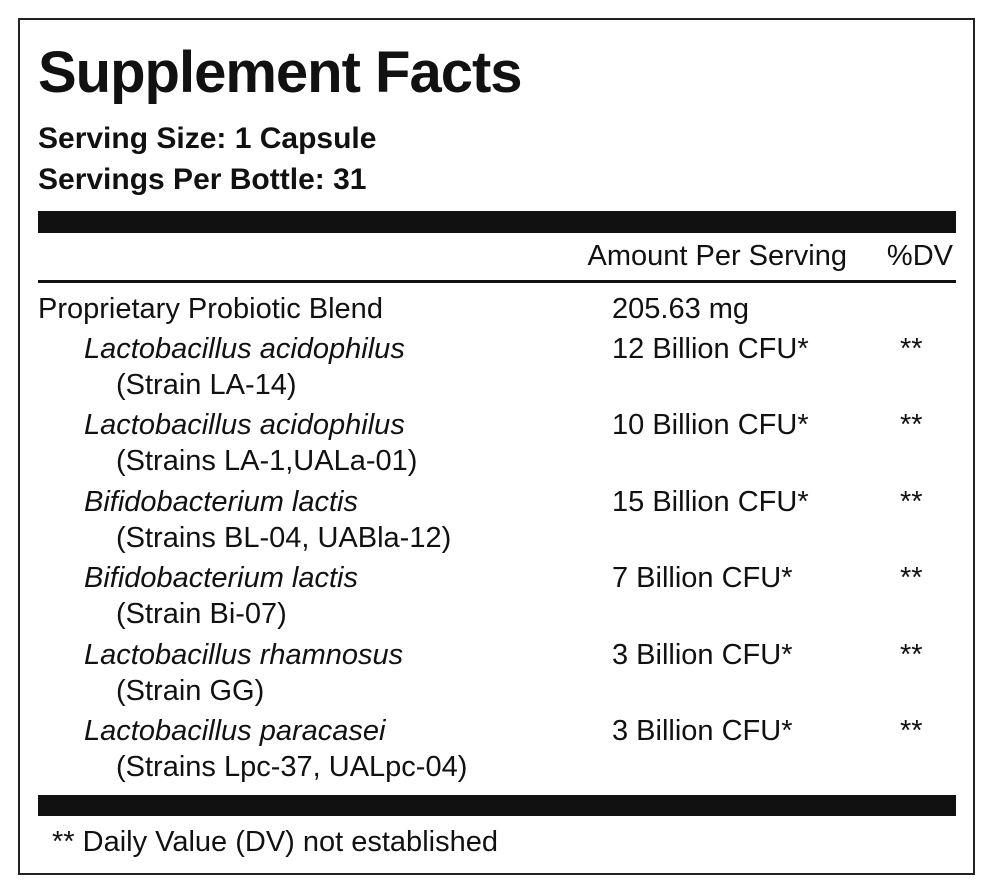 The height and width of the screenshot is (896, 1000). I want to click on ingredient-amount: 15 Billion CFU*, so click(710, 501).